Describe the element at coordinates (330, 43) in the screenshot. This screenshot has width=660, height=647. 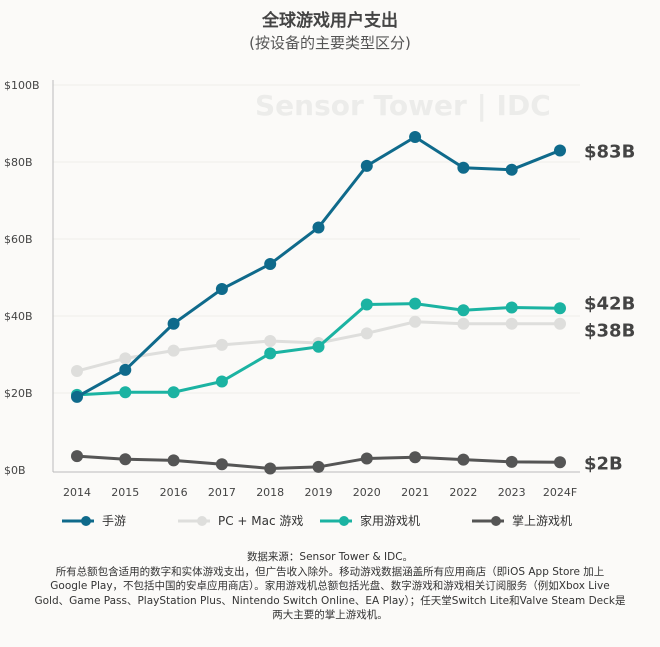
I see `chart-subtitle: (按设备的主要类型区分)` at that location.